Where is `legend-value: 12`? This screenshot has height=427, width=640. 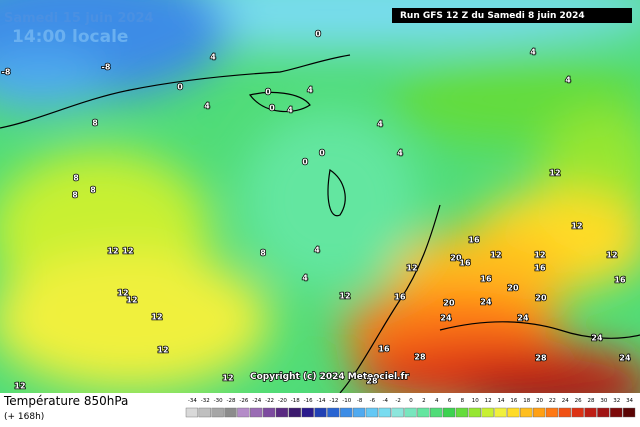 legend-value: 12 is located at coordinates (488, 401).